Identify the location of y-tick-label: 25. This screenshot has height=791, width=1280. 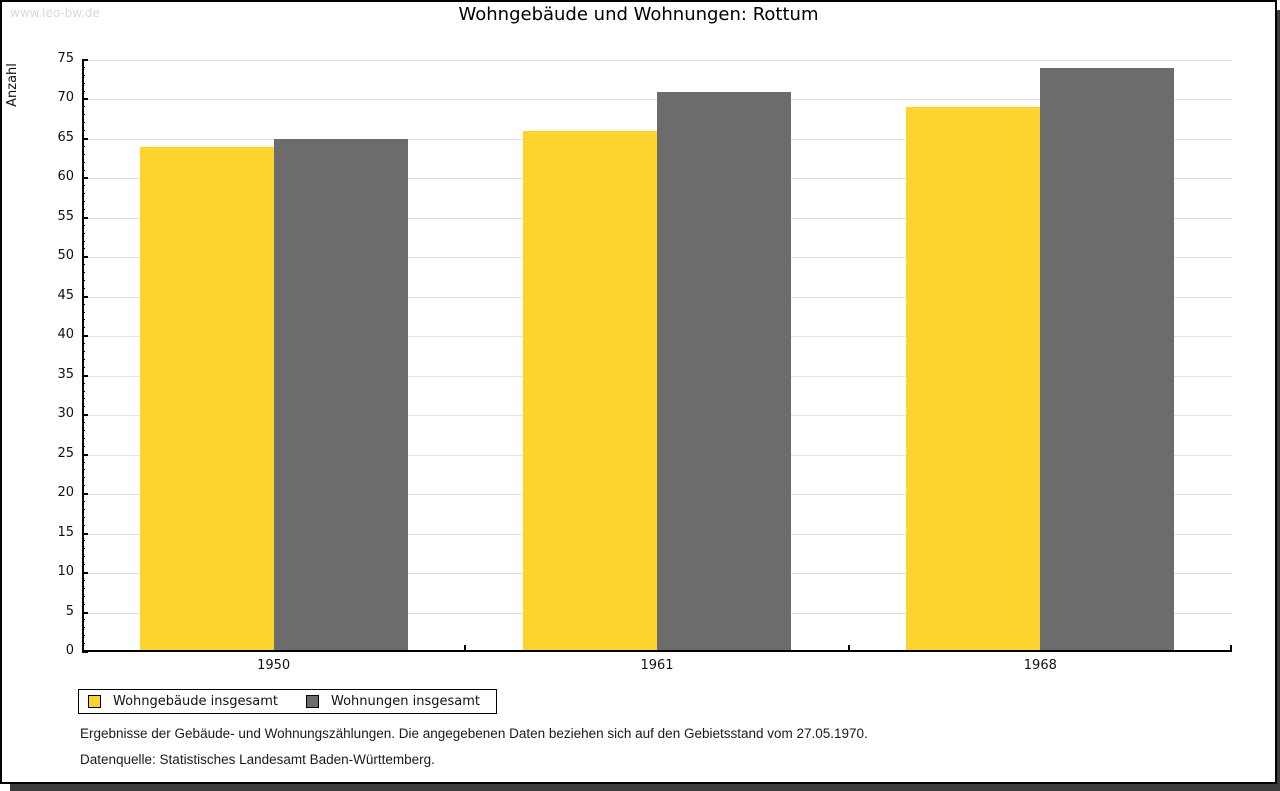
(65, 453).